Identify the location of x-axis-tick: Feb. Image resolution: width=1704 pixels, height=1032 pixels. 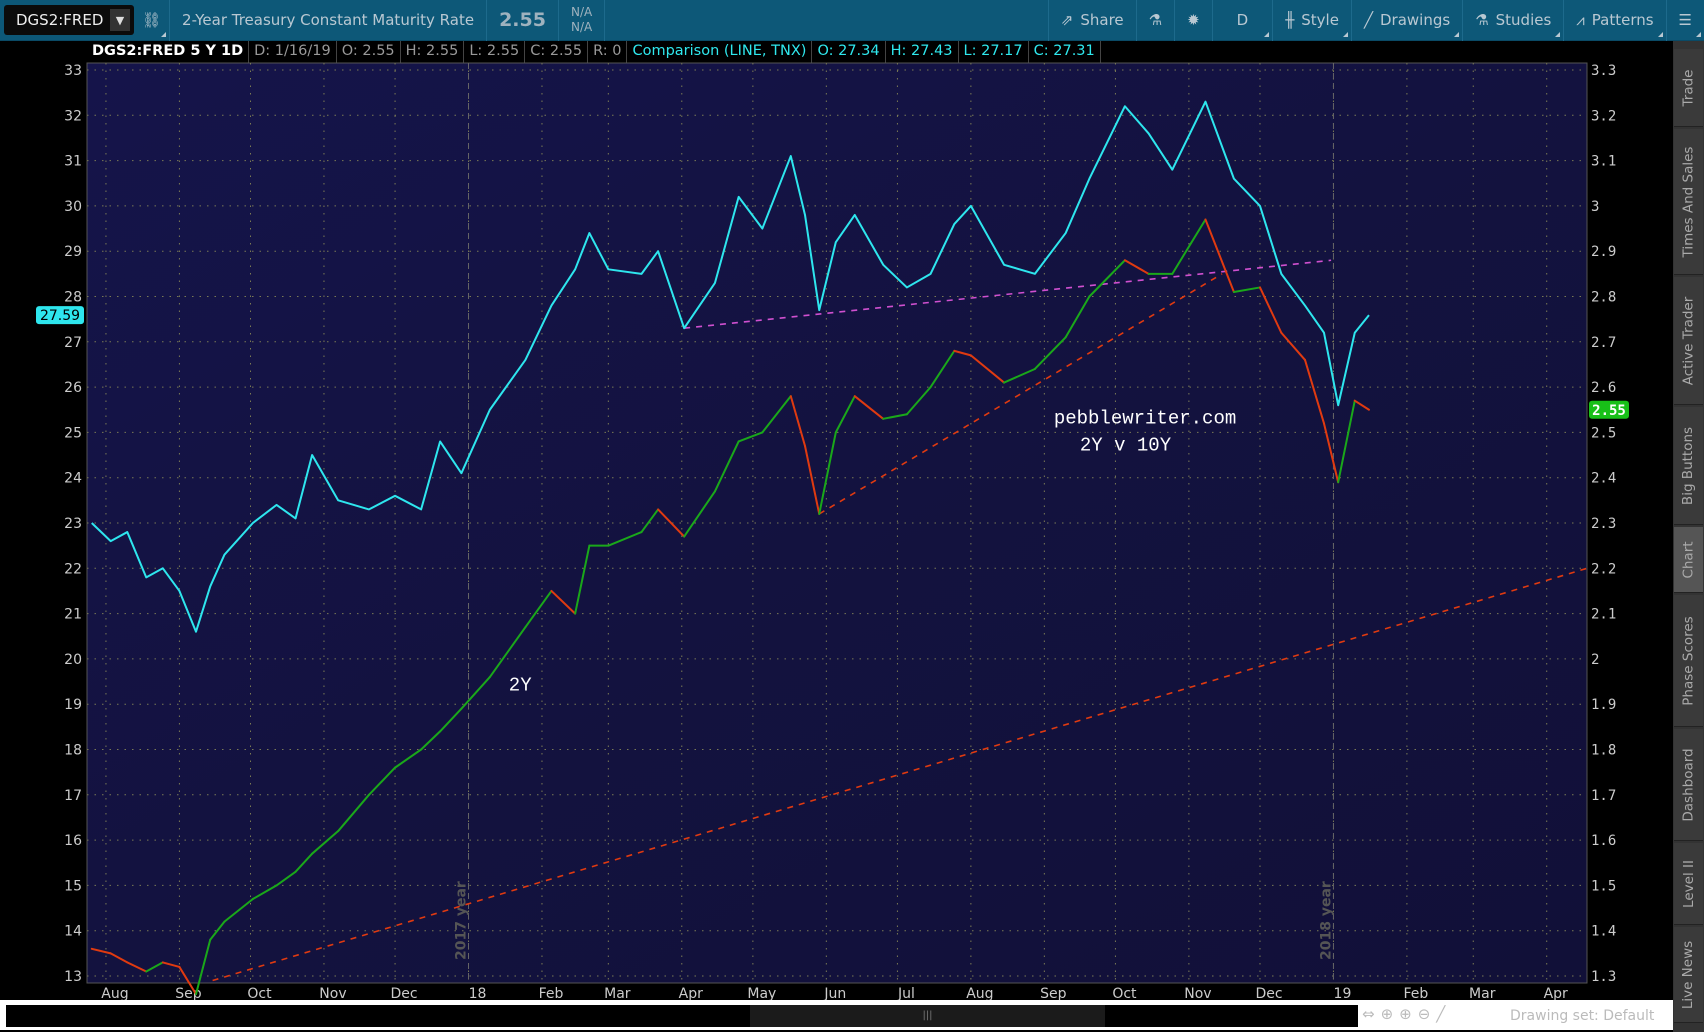
(1416, 993).